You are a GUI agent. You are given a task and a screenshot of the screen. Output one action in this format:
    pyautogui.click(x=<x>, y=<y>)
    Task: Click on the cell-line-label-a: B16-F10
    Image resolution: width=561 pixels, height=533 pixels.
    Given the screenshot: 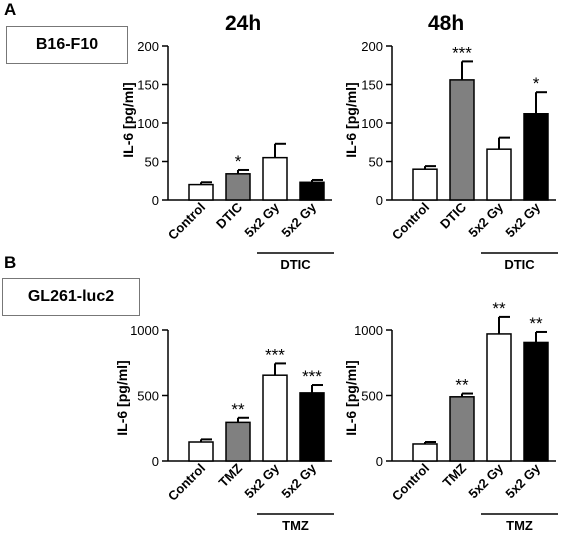 What is the action you would take?
    pyautogui.click(x=67, y=45)
    